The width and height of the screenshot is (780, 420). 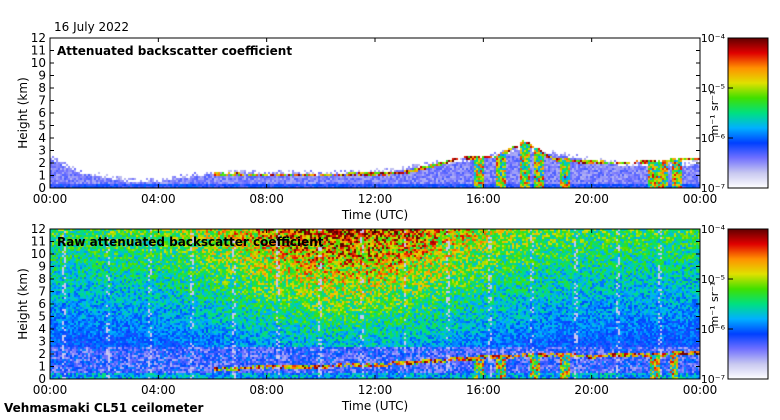 I want to click on station-label: Vehmasmaki CL51 ceilometer, so click(x=104, y=408).